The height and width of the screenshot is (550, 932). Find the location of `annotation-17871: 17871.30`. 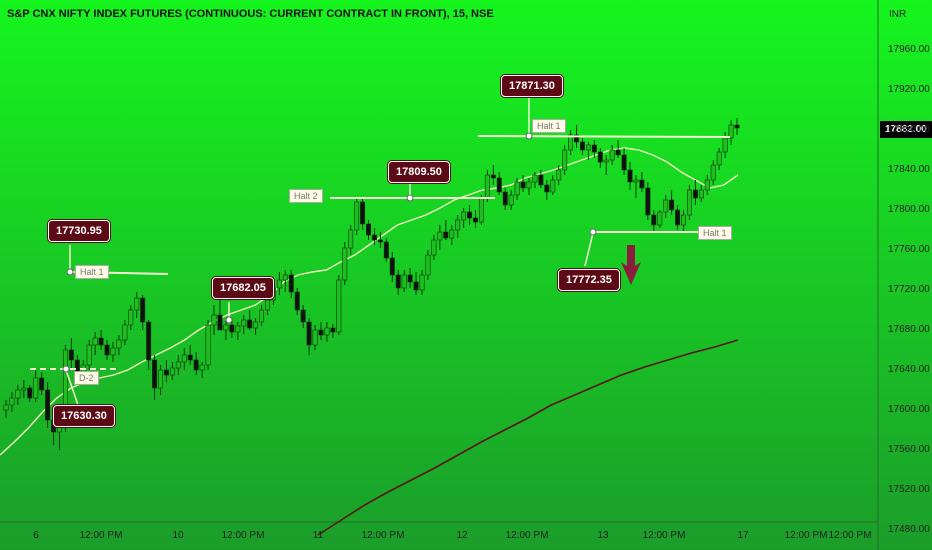

annotation-17871: 17871.30 is located at coordinates (532, 86).